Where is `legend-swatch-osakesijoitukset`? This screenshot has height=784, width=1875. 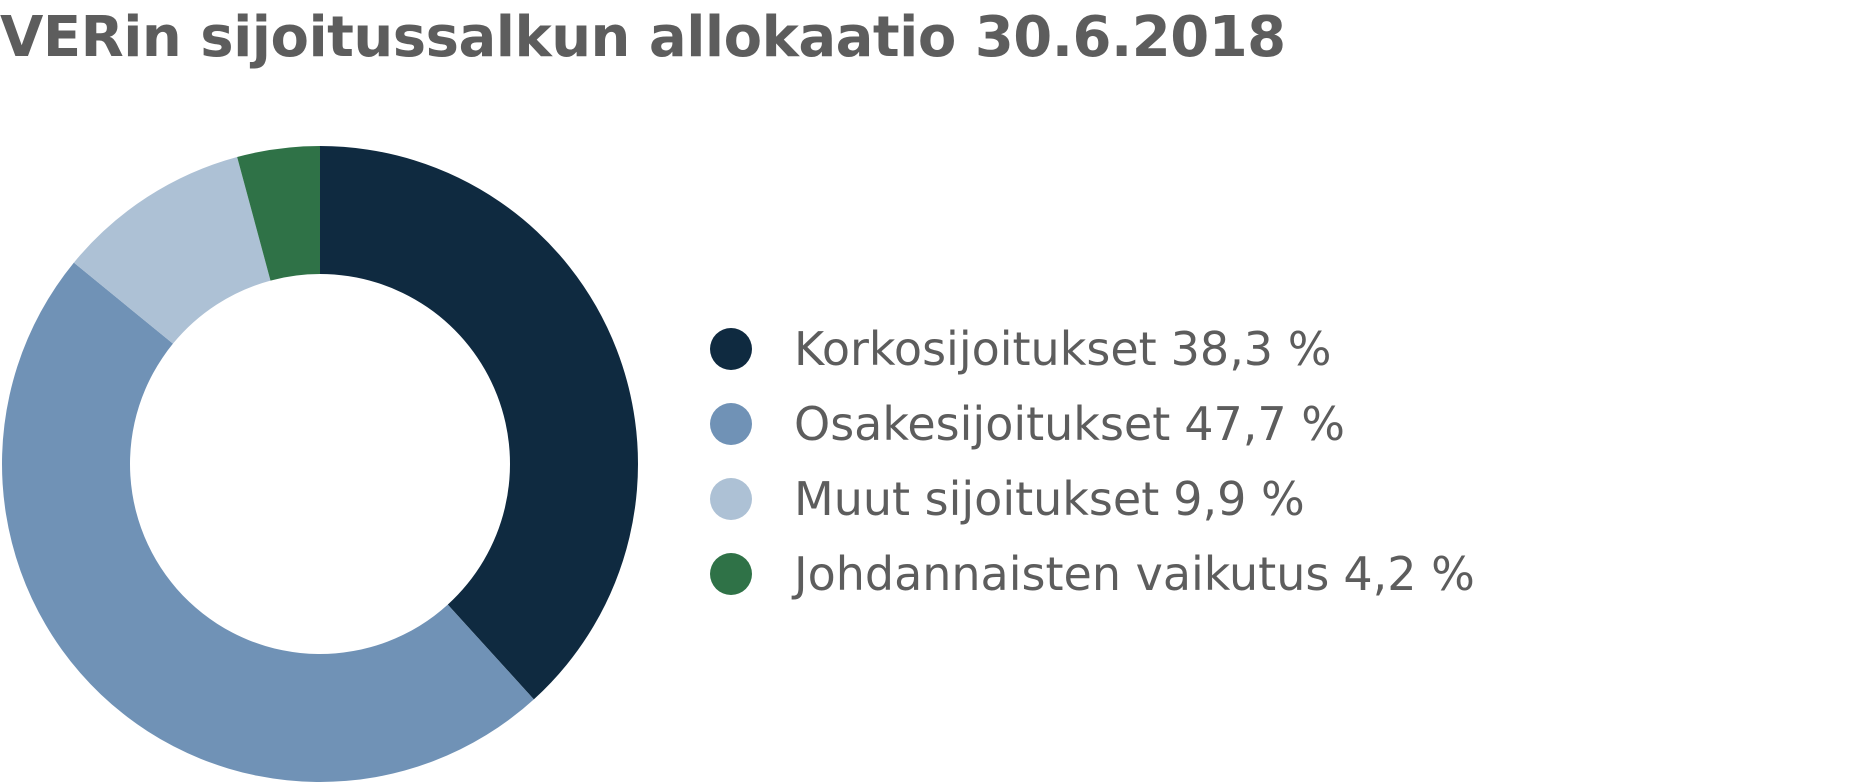 legend-swatch-osakesijoitukset is located at coordinates (731, 423).